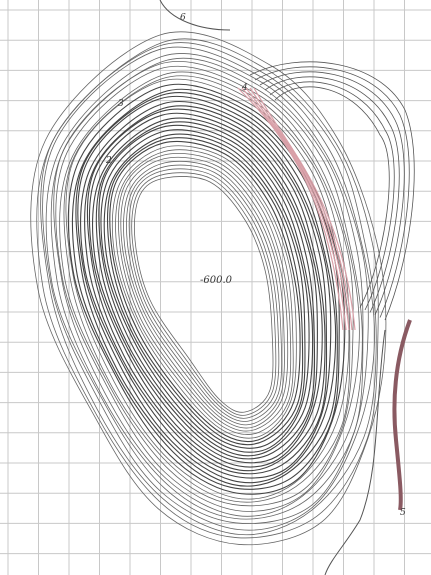 Image resolution: width=431 pixels, height=575 pixels. What do you see at coordinates (403, 513) in the screenshot?
I see `bench-label: 5` at bounding box center [403, 513].